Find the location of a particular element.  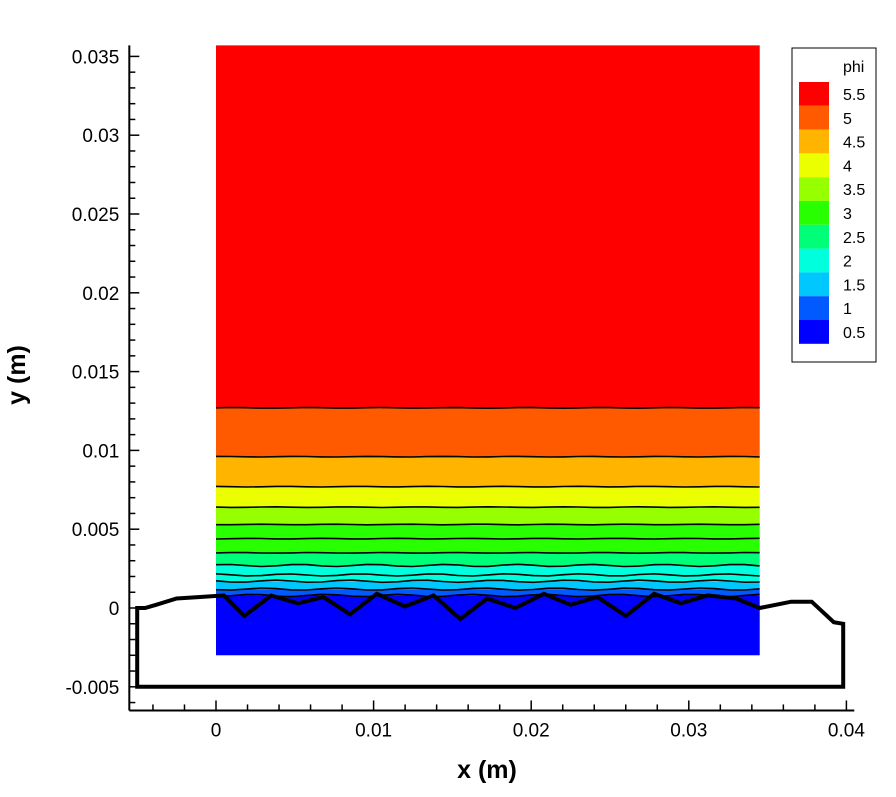

y-tick-label: 0.03 is located at coordinates (100, 136).